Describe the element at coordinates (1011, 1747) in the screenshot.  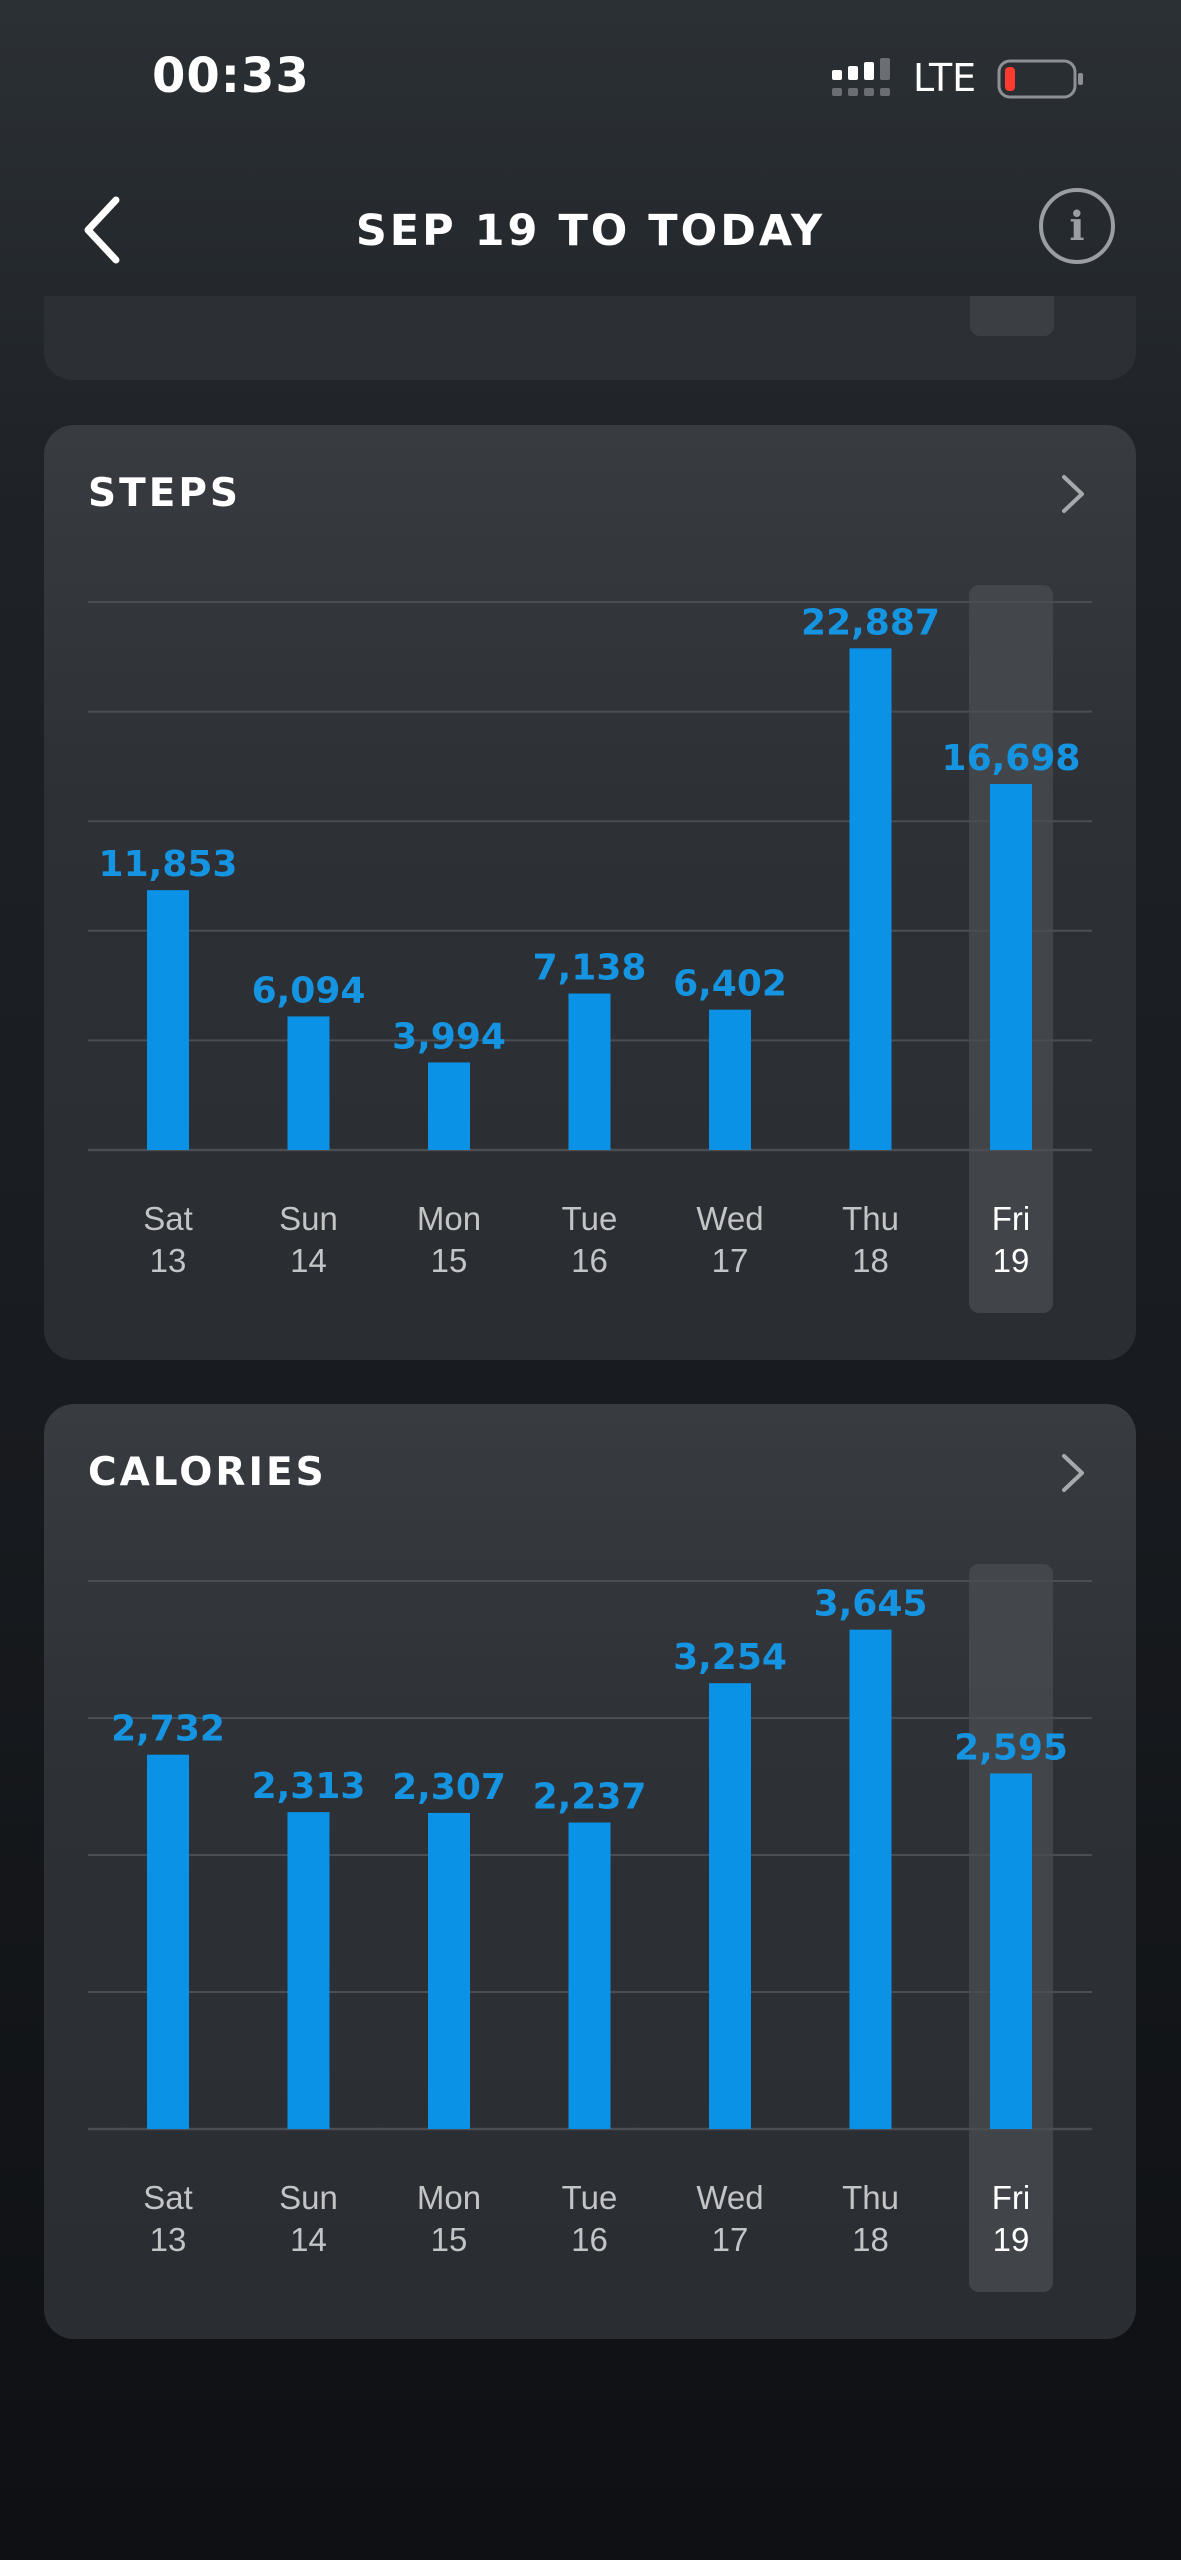
I see `chart-value-label: 2,595` at that location.